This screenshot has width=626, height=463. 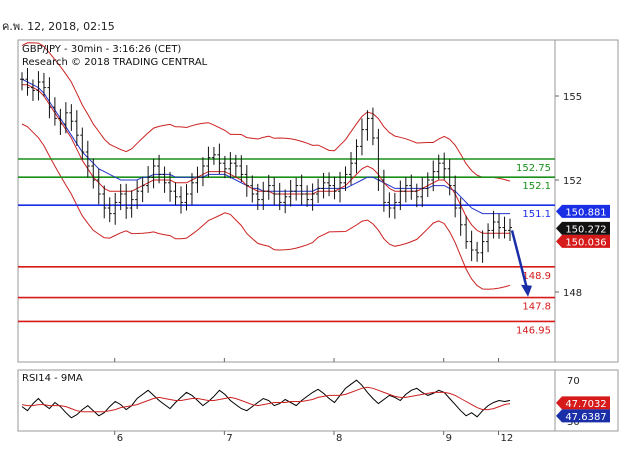 What do you see at coordinates (526, 290) in the screenshot?
I see `forecast-arrow-head` at bounding box center [526, 290].